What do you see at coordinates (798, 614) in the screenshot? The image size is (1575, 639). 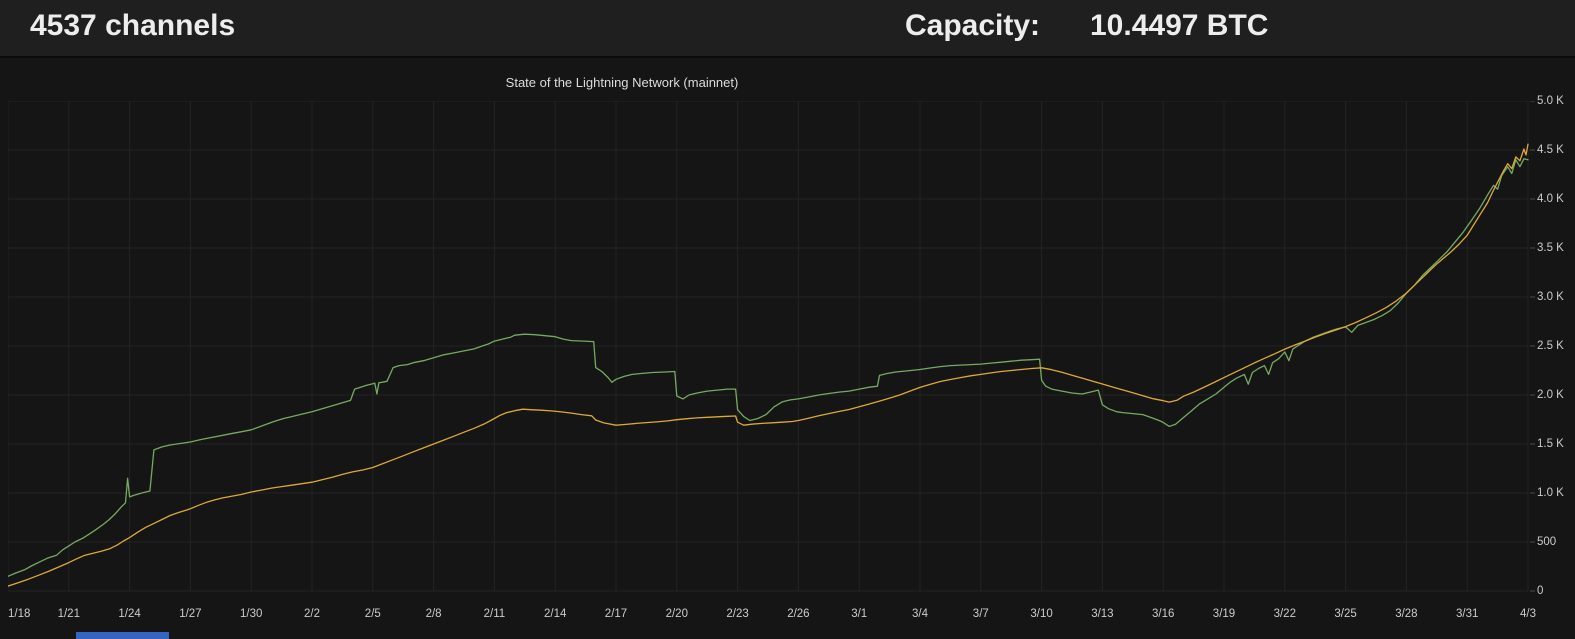 I see `x-tick-label: 2/26` at bounding box center [798, 614].